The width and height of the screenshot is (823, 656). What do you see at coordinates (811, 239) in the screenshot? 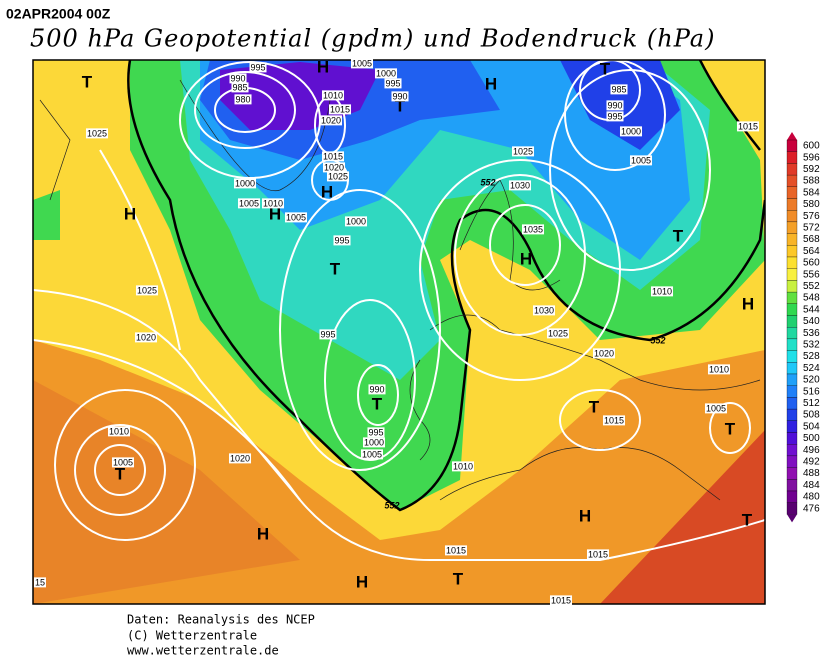
I see `colorbar-label: 568` at bounding box center [811, 239].